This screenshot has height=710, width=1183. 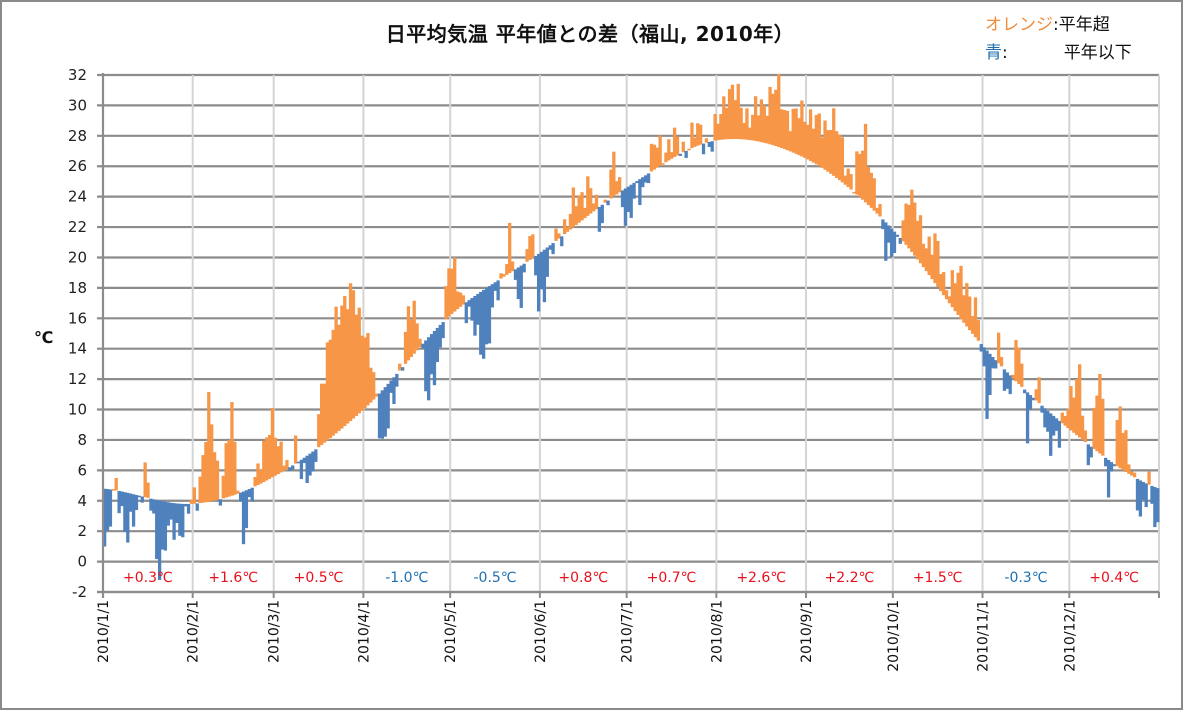 I want to click on y-tick-label: 30, so click(x=77, y=105).